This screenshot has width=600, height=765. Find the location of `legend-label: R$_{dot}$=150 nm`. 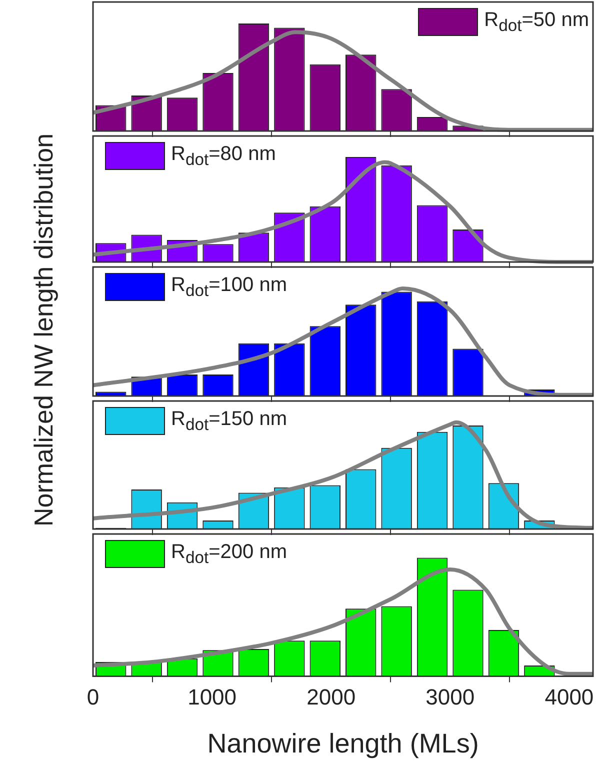

legend-label: R$_{dot}$=150 nm is located at coordinates (229, 421).